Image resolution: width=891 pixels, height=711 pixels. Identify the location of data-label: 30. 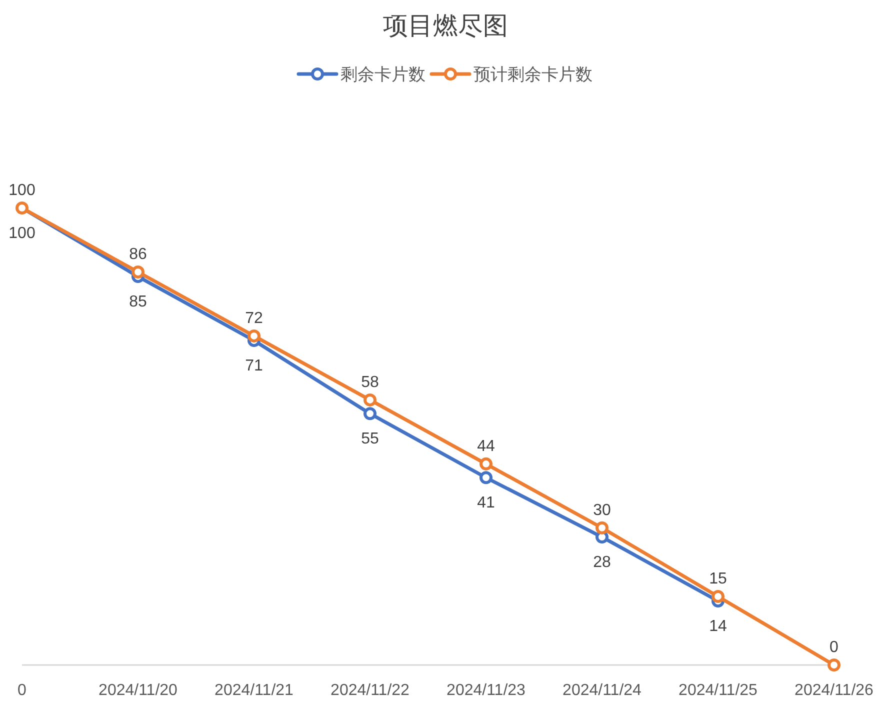
(602, 510).